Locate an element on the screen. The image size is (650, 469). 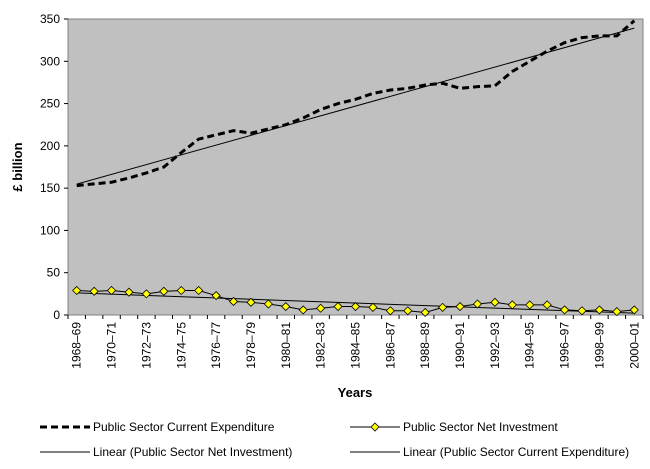
x-axis-title: Years is located at coordinates (355, 392).